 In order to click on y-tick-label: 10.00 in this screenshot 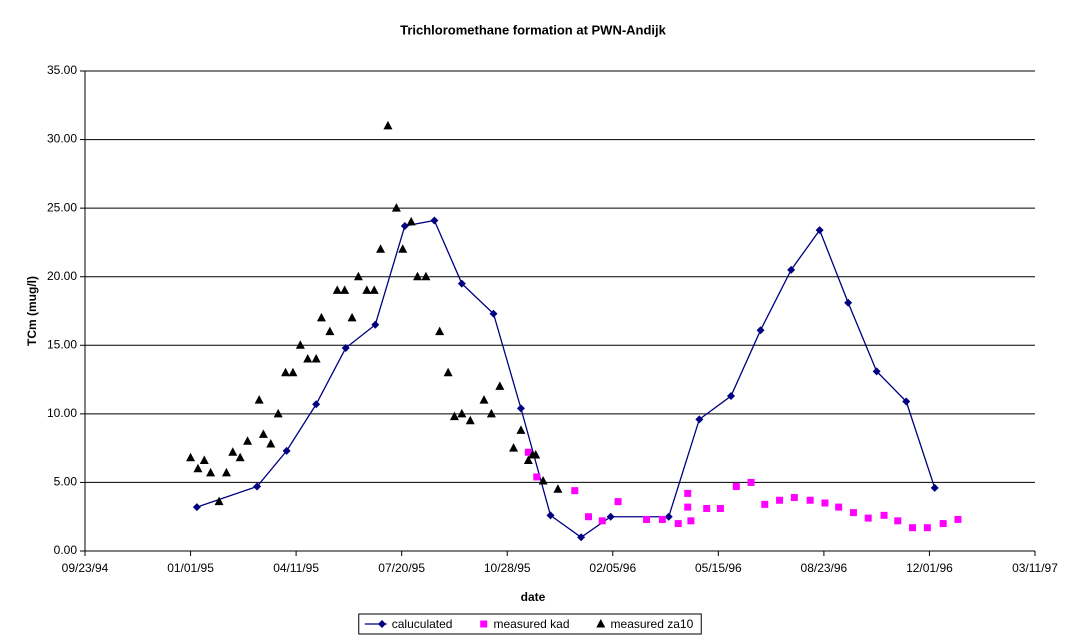, I will do `click(62, 413)`.